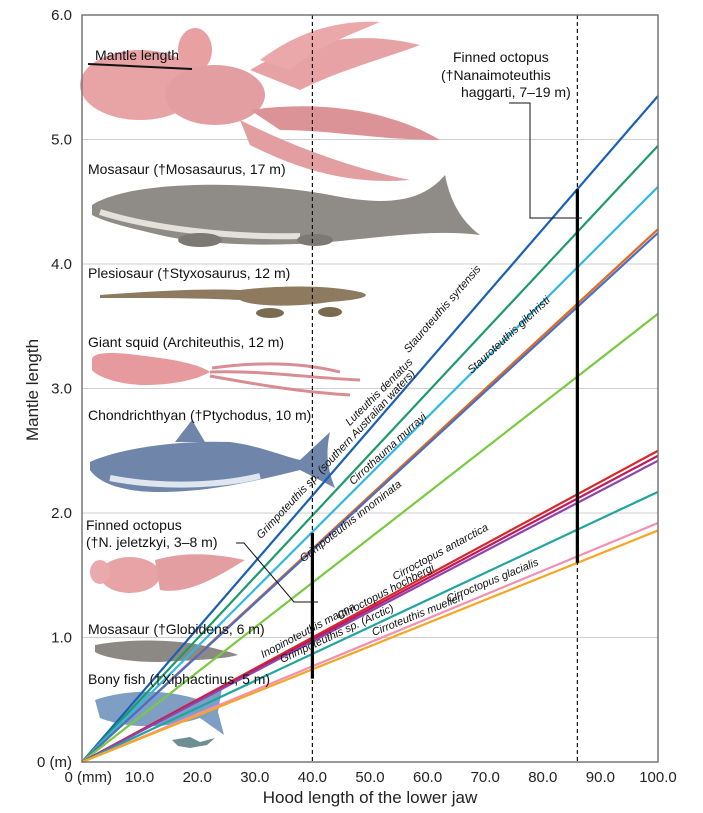  What do you see at coordinates (167, 573) in the screenshot?
I see `finned-octopus-small-illustration` at bounding box center [167, 573].